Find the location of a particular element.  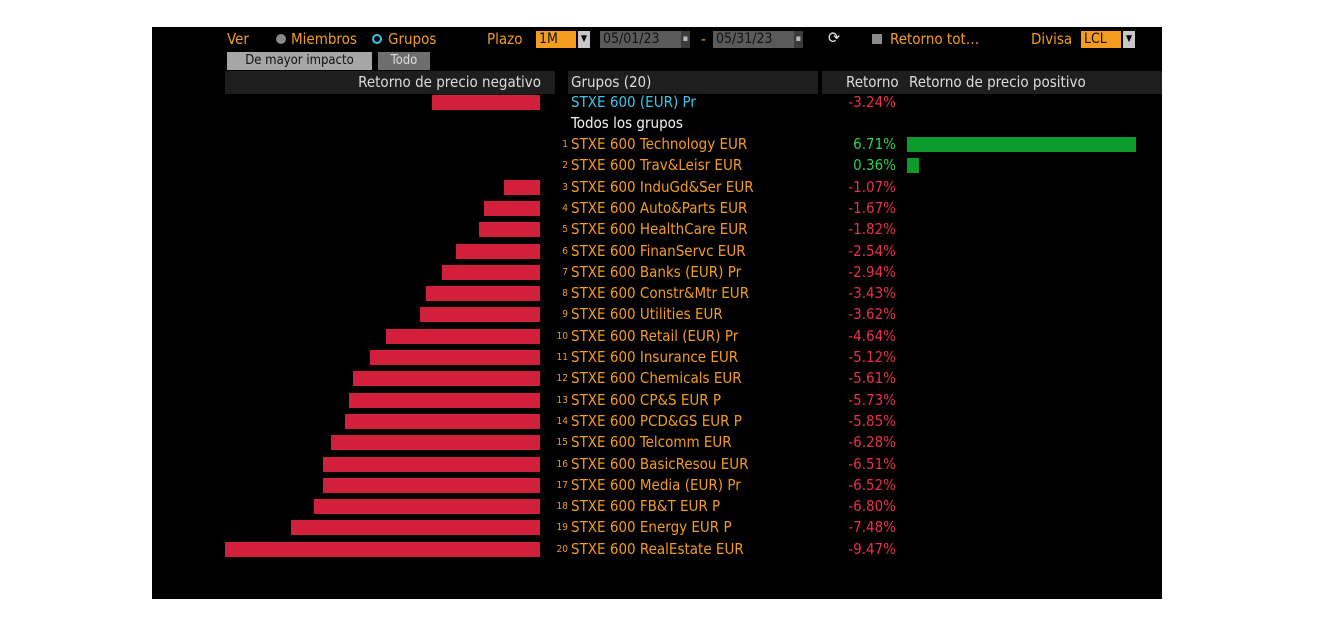

period-label: Plazo is located at coordinates (505, 39).